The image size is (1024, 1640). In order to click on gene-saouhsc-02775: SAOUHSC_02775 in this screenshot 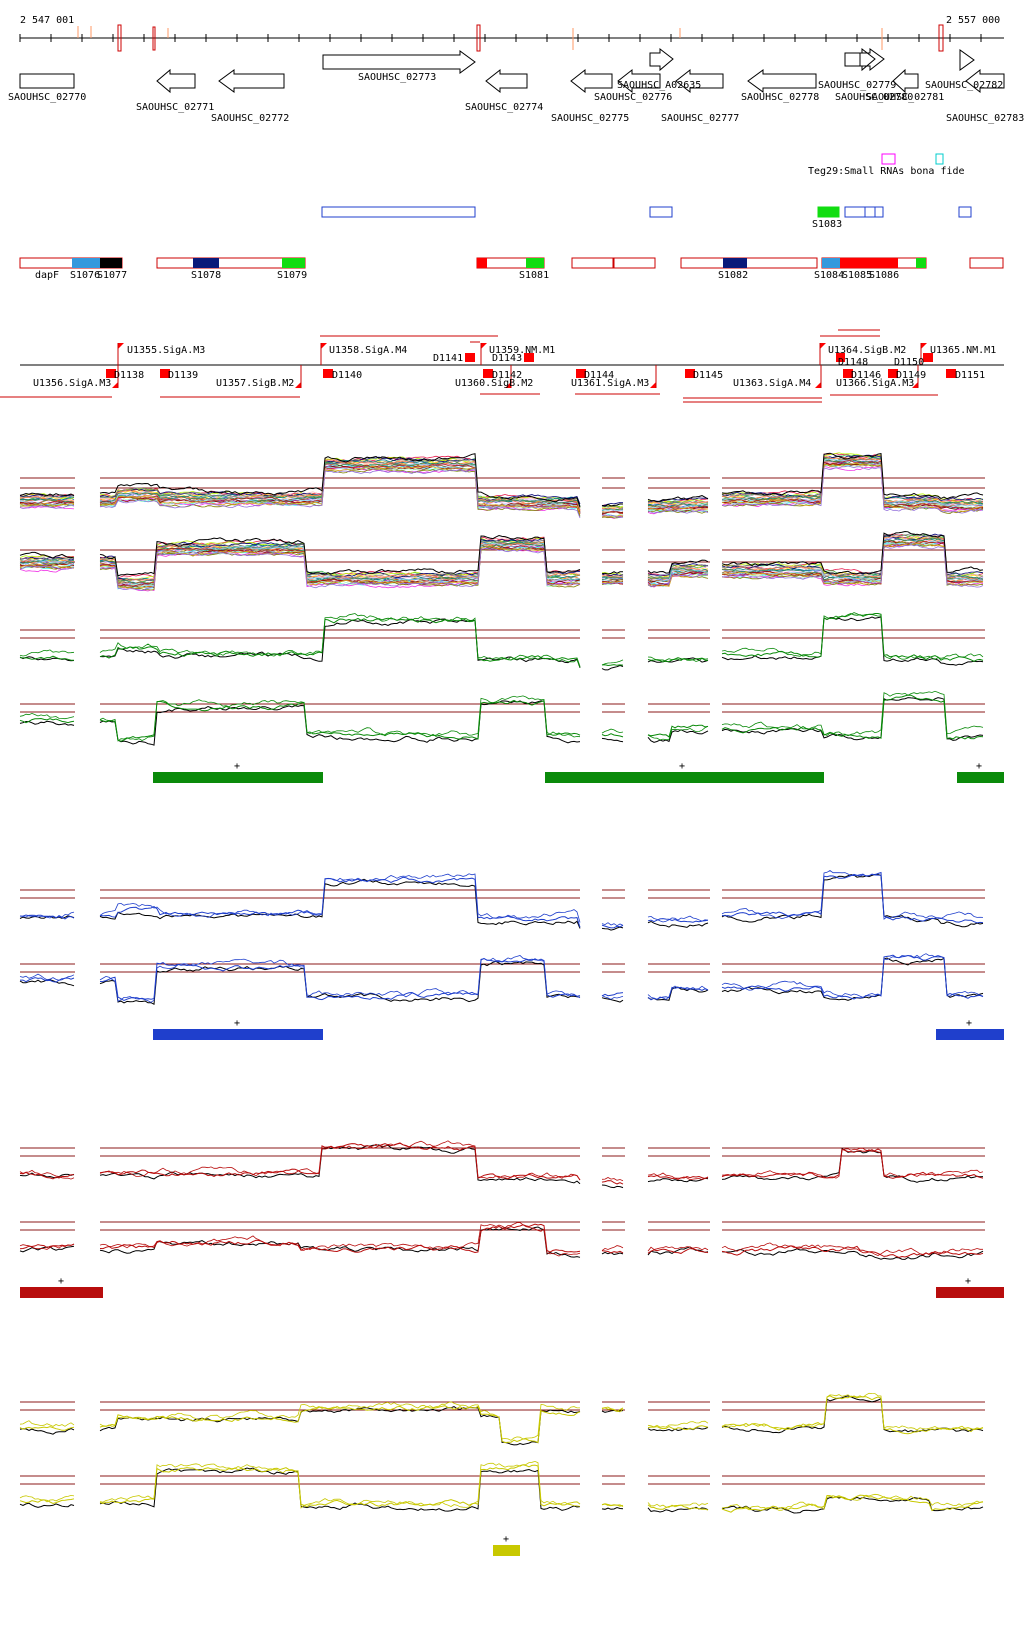, I will do `click(590, 96)`.